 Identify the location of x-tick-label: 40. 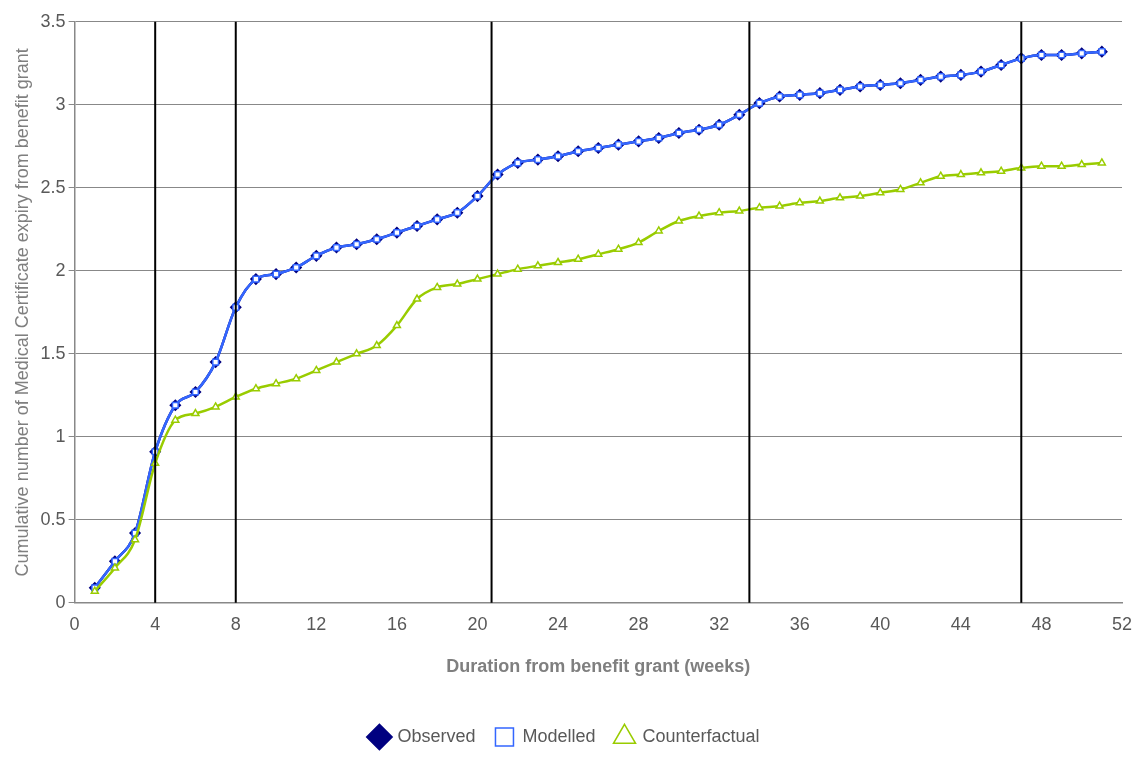
(880, 623).